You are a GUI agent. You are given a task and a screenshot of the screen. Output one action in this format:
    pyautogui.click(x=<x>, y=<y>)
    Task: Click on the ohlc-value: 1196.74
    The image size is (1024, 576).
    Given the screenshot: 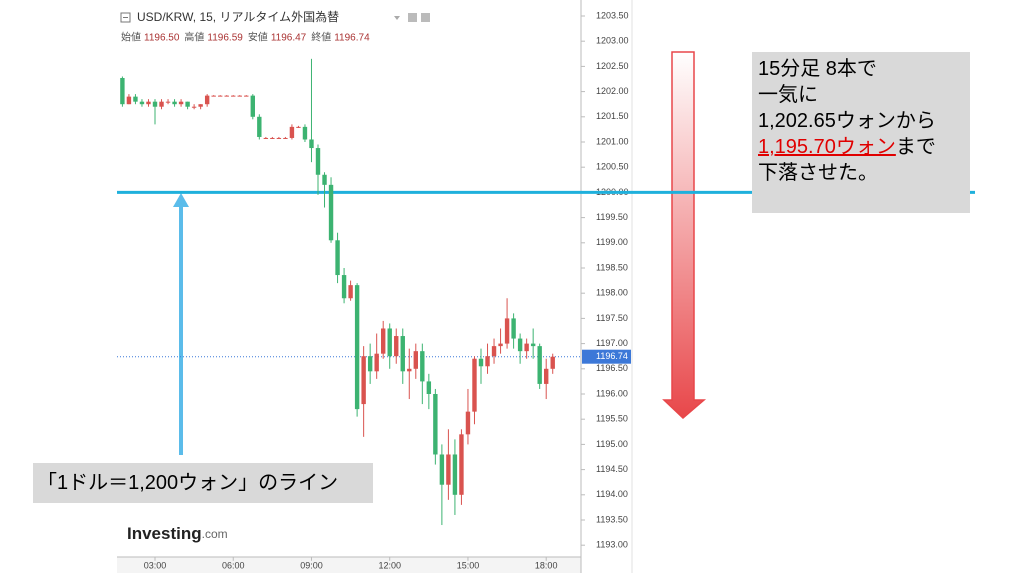 What is the action you would take?
    pyautogui.click(x=352, y=38)
    